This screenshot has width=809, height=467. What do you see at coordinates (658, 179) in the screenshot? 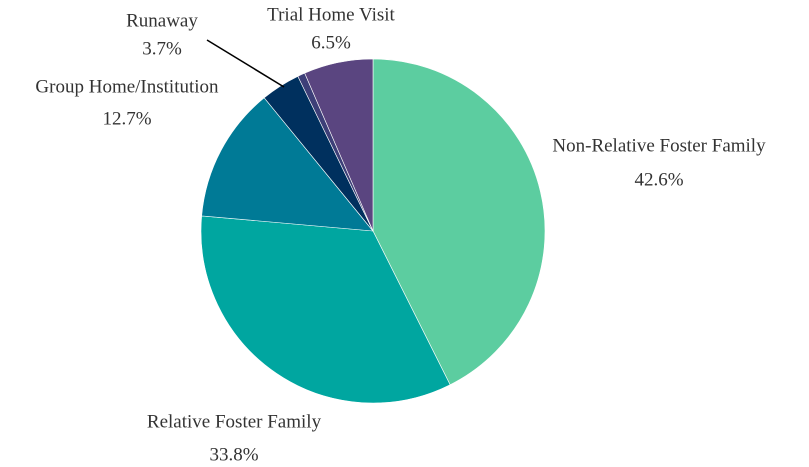
I see `slice-value-label: 42.6%` at bounding box center [658, 179].